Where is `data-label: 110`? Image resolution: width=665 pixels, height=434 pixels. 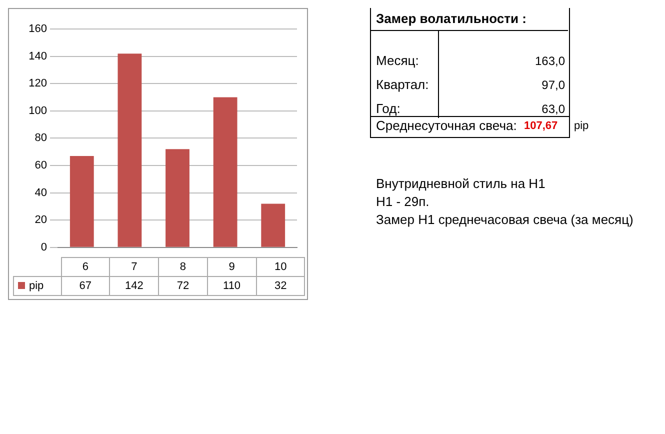 data-label: 110 is located at coordinates (231, 286).